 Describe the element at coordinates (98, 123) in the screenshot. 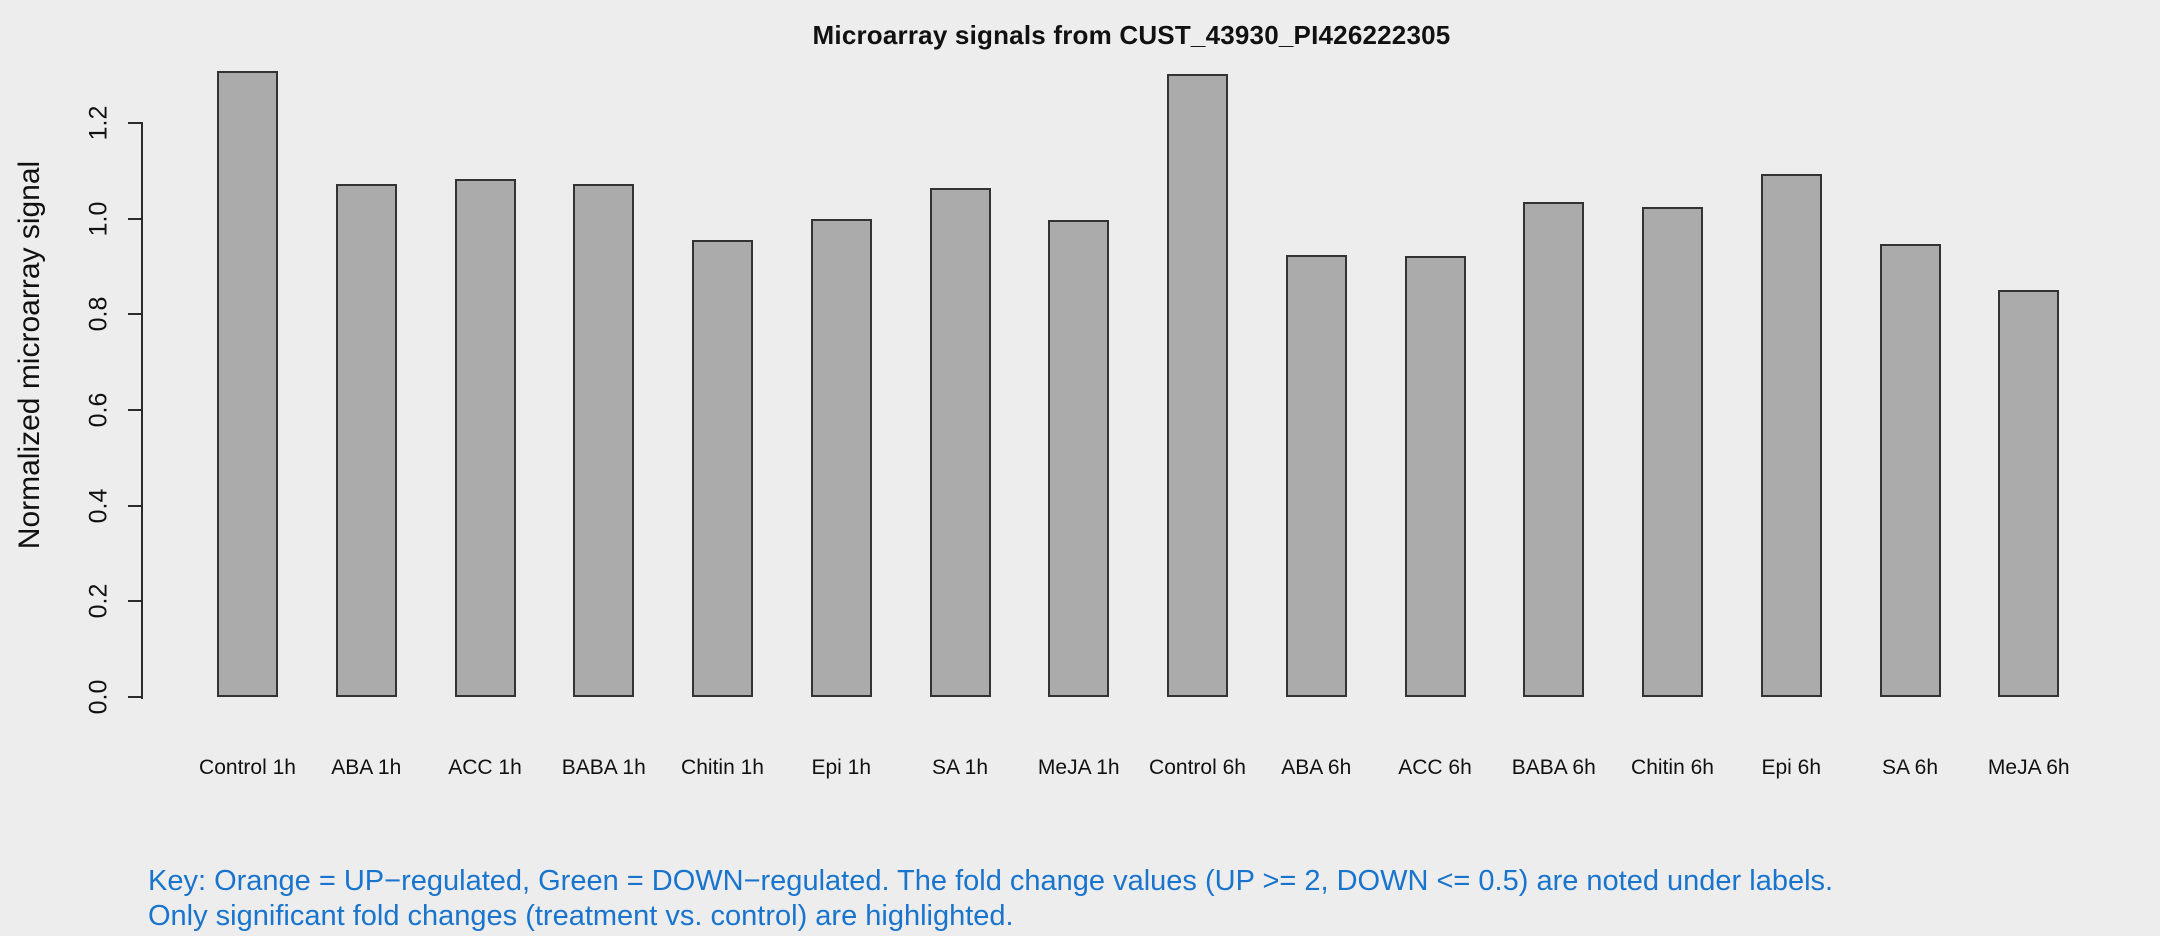

I see `y-tick-label: 1.2` at that location.